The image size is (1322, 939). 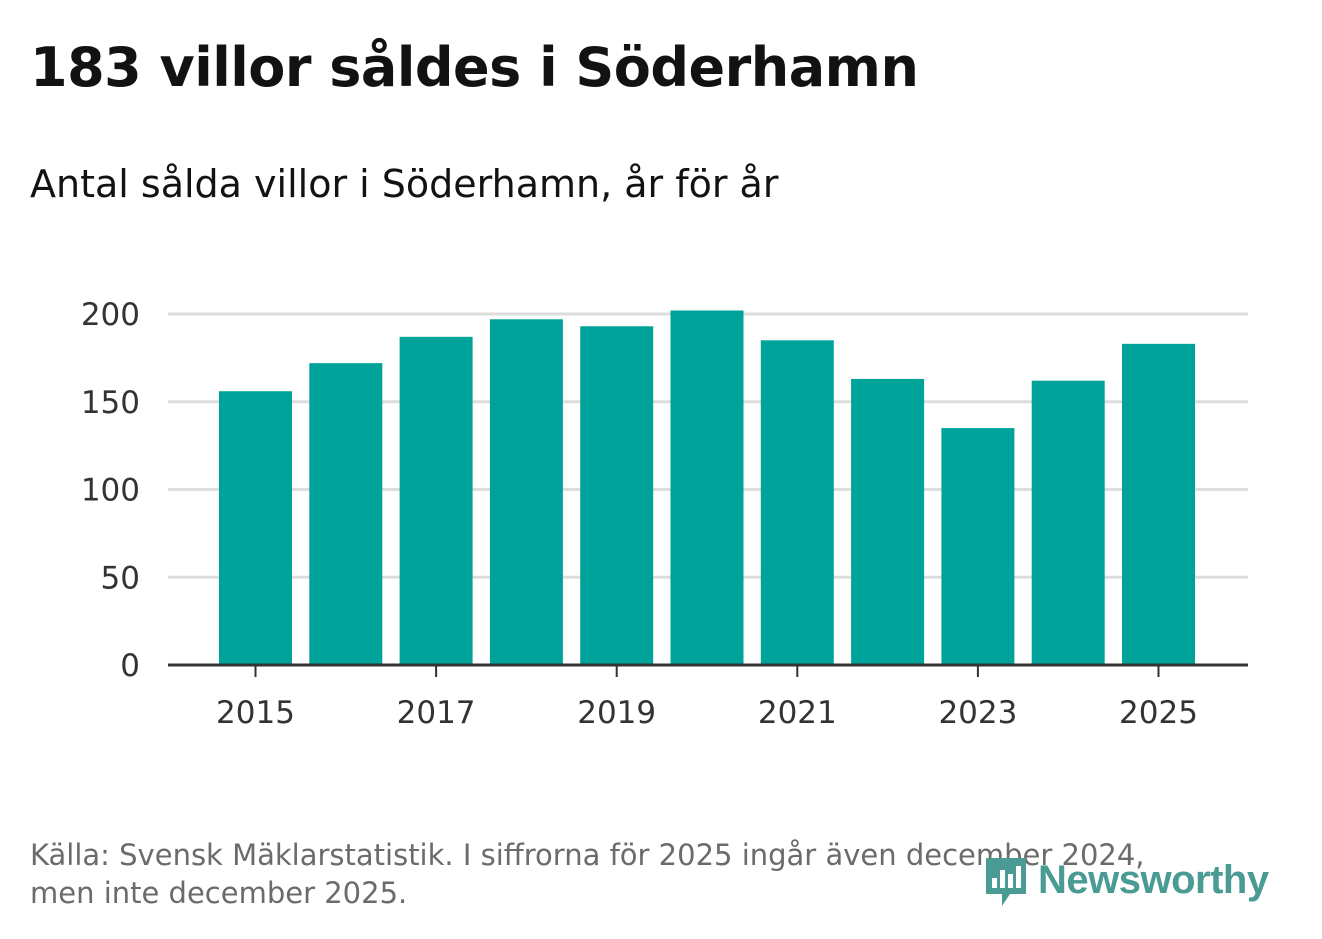 What do you see at coordinates (1006, 882) in the screenshot?
I see `newsworthy-logo-icon` at bounding box center [1006, 882].